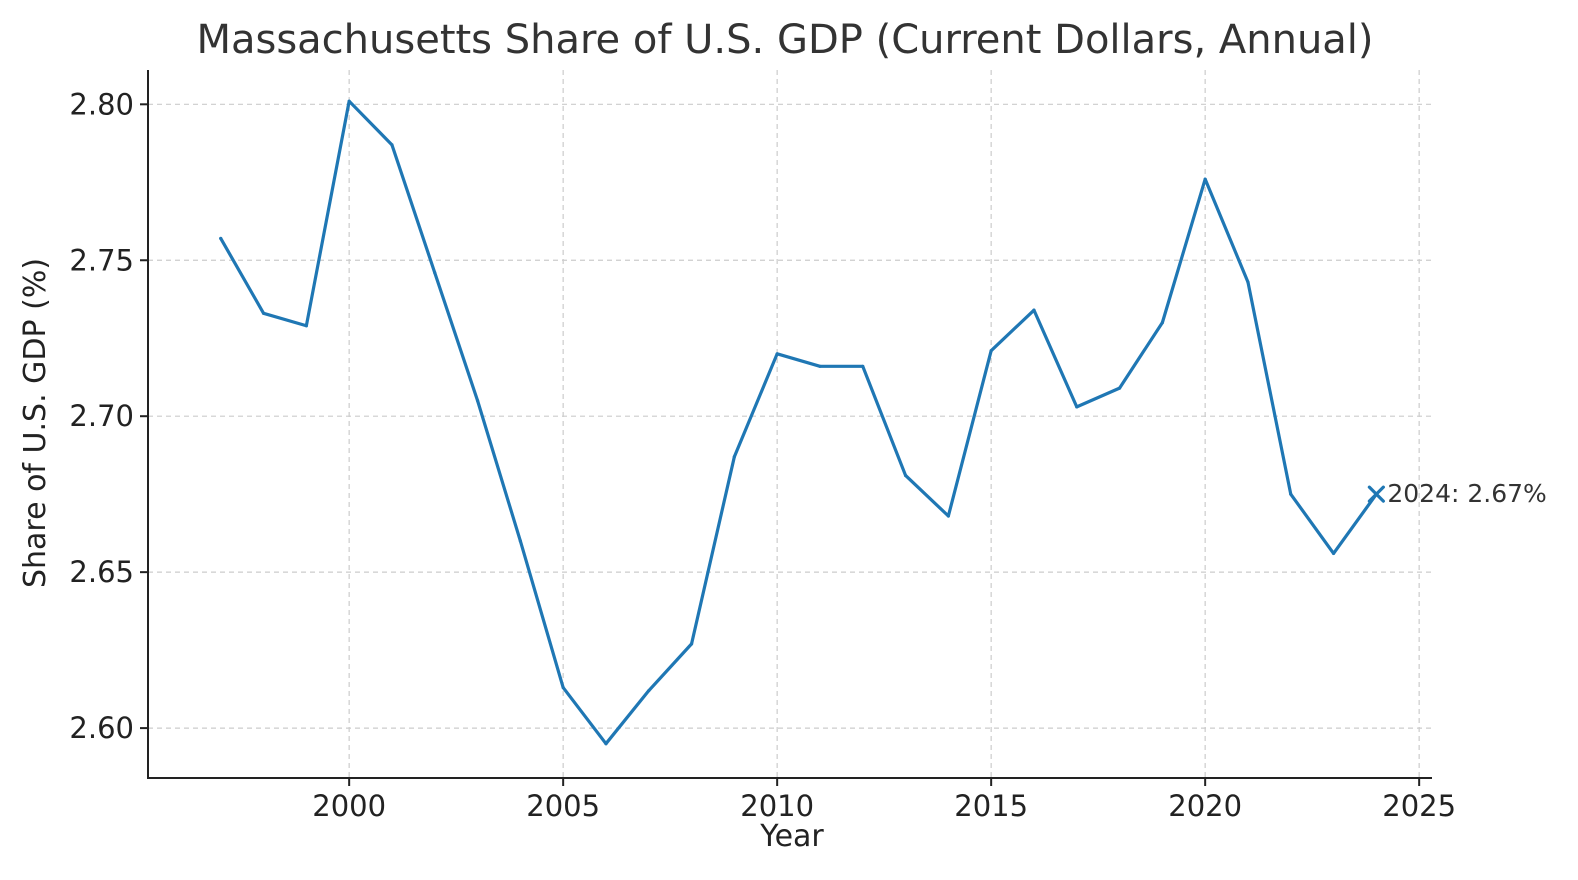 The image size is (1578, 880). What do you see at coordinates (991, 806) in the screenshot?
I see `x-tick-label: 2015` at bounding box center [991, 806].